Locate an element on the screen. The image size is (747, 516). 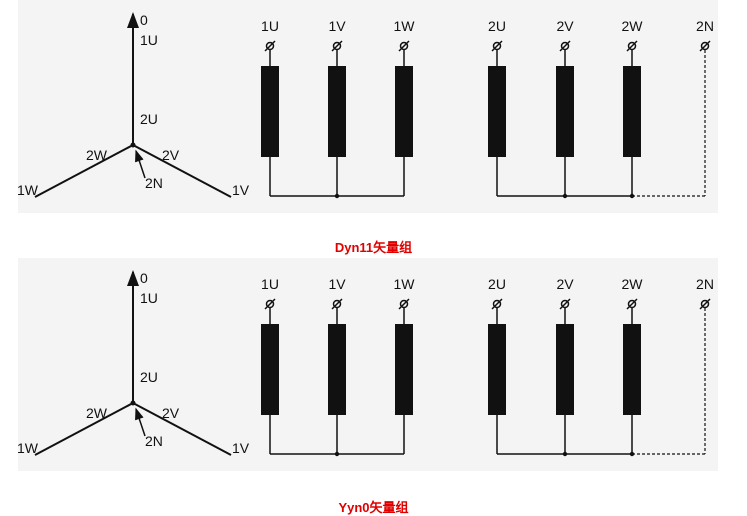
caption-yyn0: Yyn0矢量组 is located at coordinates (373, 507).